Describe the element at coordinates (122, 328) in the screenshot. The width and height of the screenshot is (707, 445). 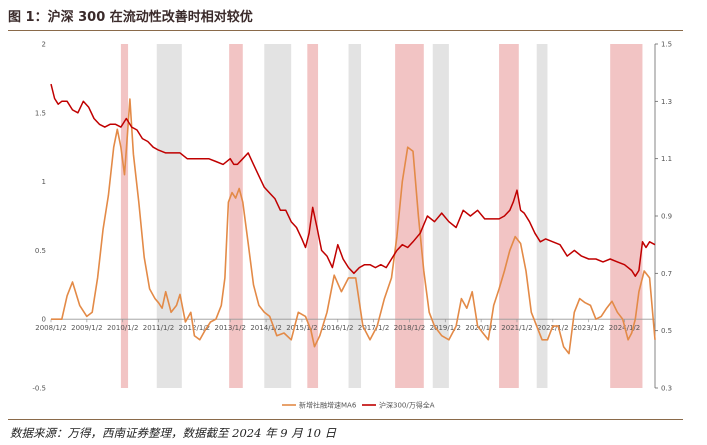
I see `x-tick-label-2: 2010/1/2` at that location.